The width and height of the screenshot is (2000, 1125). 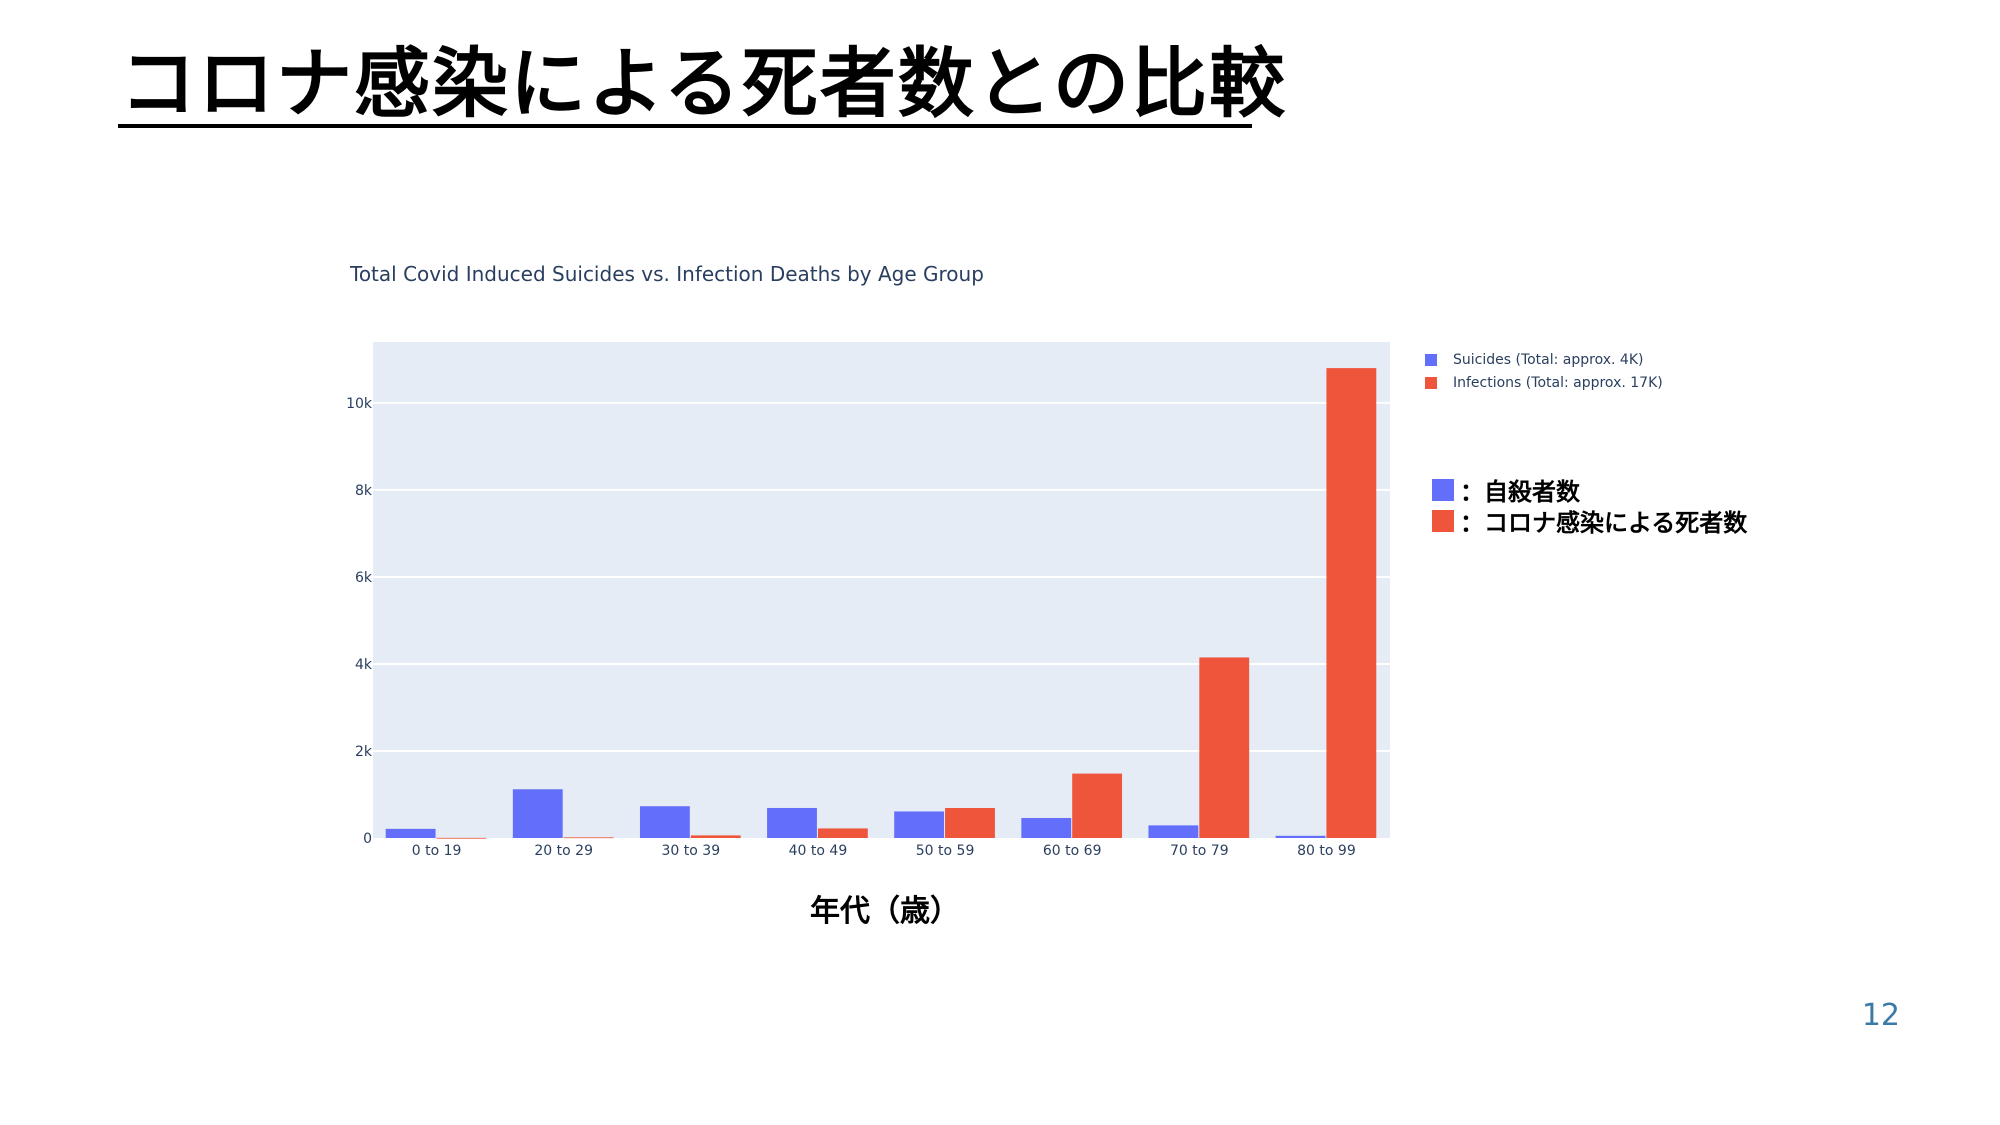 What do you see at coordinates (1072, 851) in the screenshot?
I see `x-tick-label: 60 to 69` at bounding box center [1072, 851].